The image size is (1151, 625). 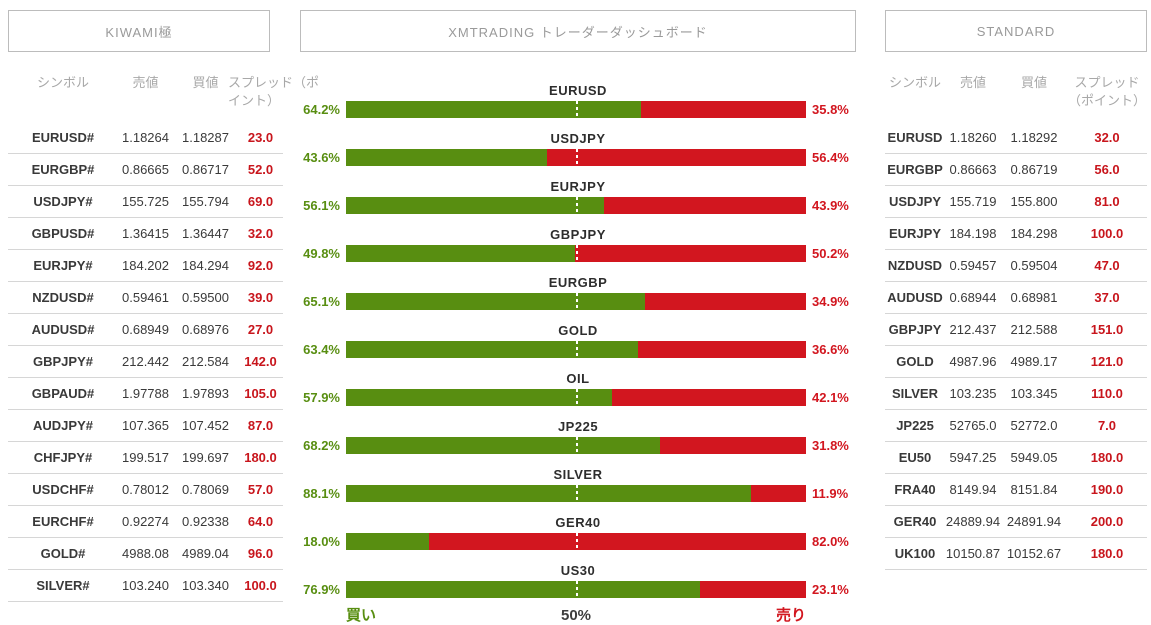 What do you see at coordinates (63, 137) in the screenshot?
I see `symbol-cell: EURUSD#` at bounding box center [63, 137].